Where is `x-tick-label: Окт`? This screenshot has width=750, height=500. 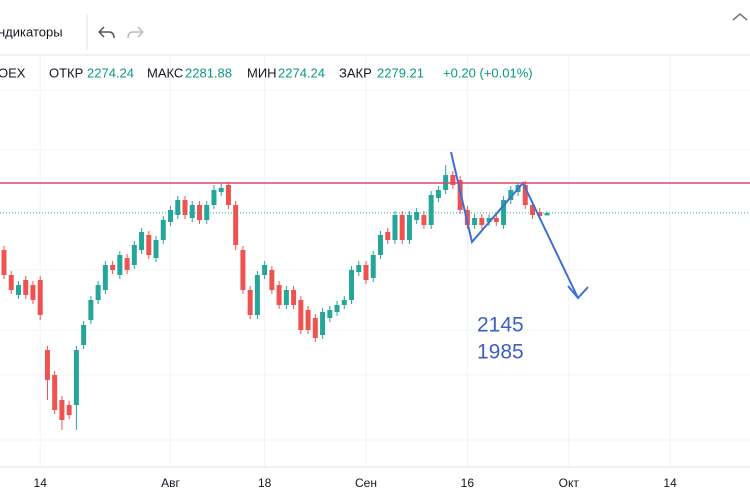
x-tick-label: Окт is located at coordinates (569, 483).